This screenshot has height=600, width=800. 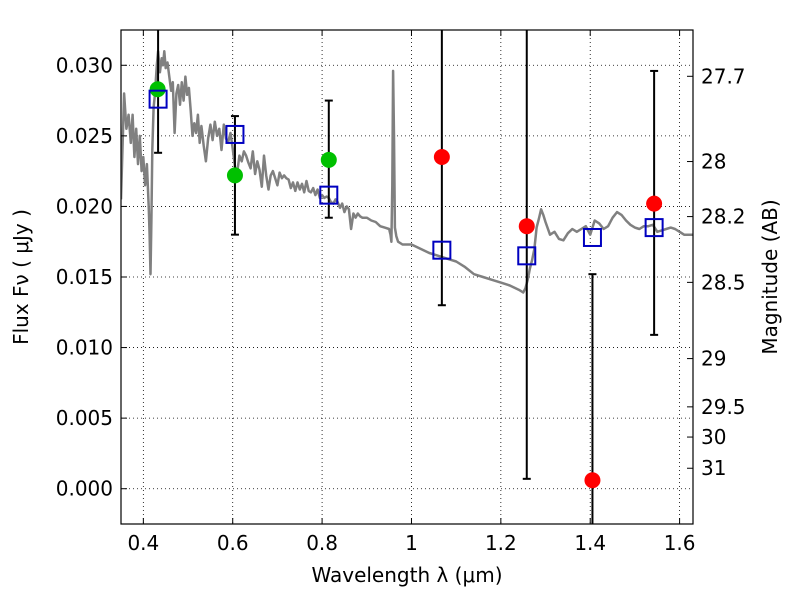 I want to click on x-tick-label: 1.6, so click(x=680, y=543).